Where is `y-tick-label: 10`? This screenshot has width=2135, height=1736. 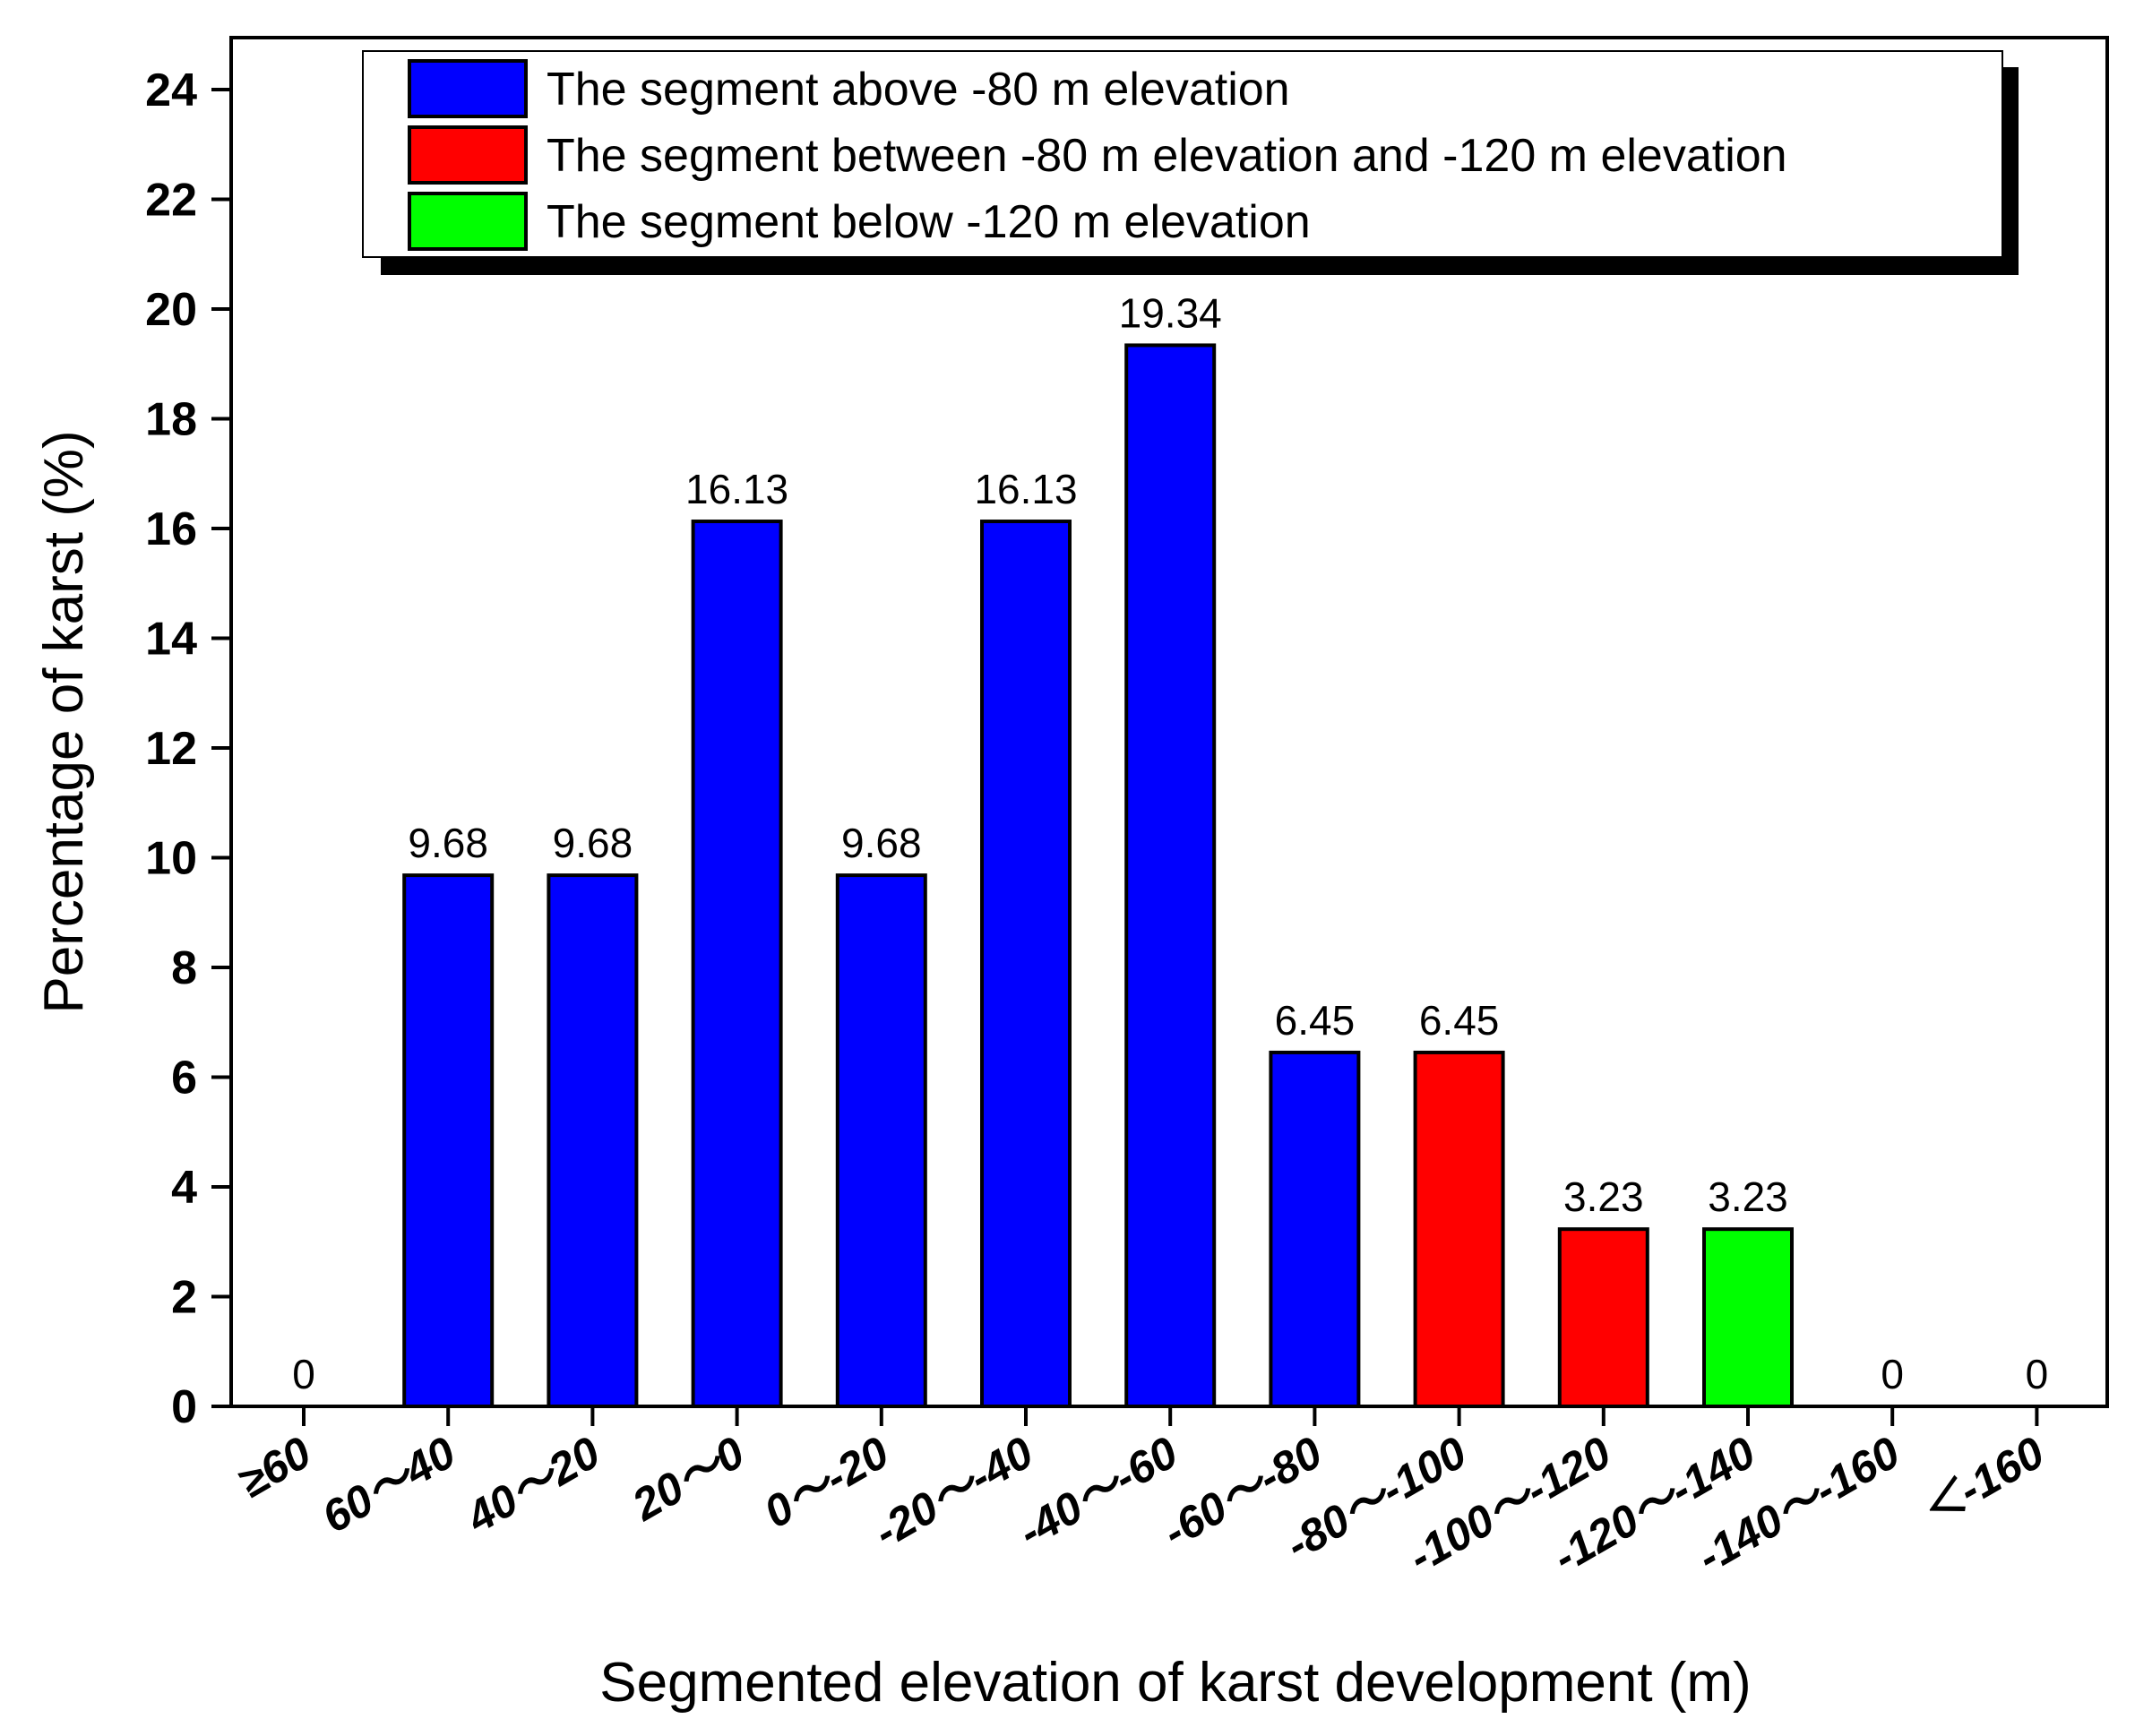
y-tick-label: 10 is located at coordinates (171, 859).